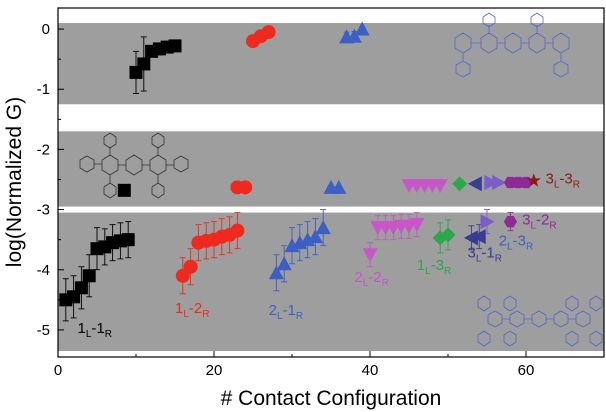  What do you see at coordinates (286, 312) in the screenshot?
I see `group-label: 2L-1R` at bounding box center [286, 312].